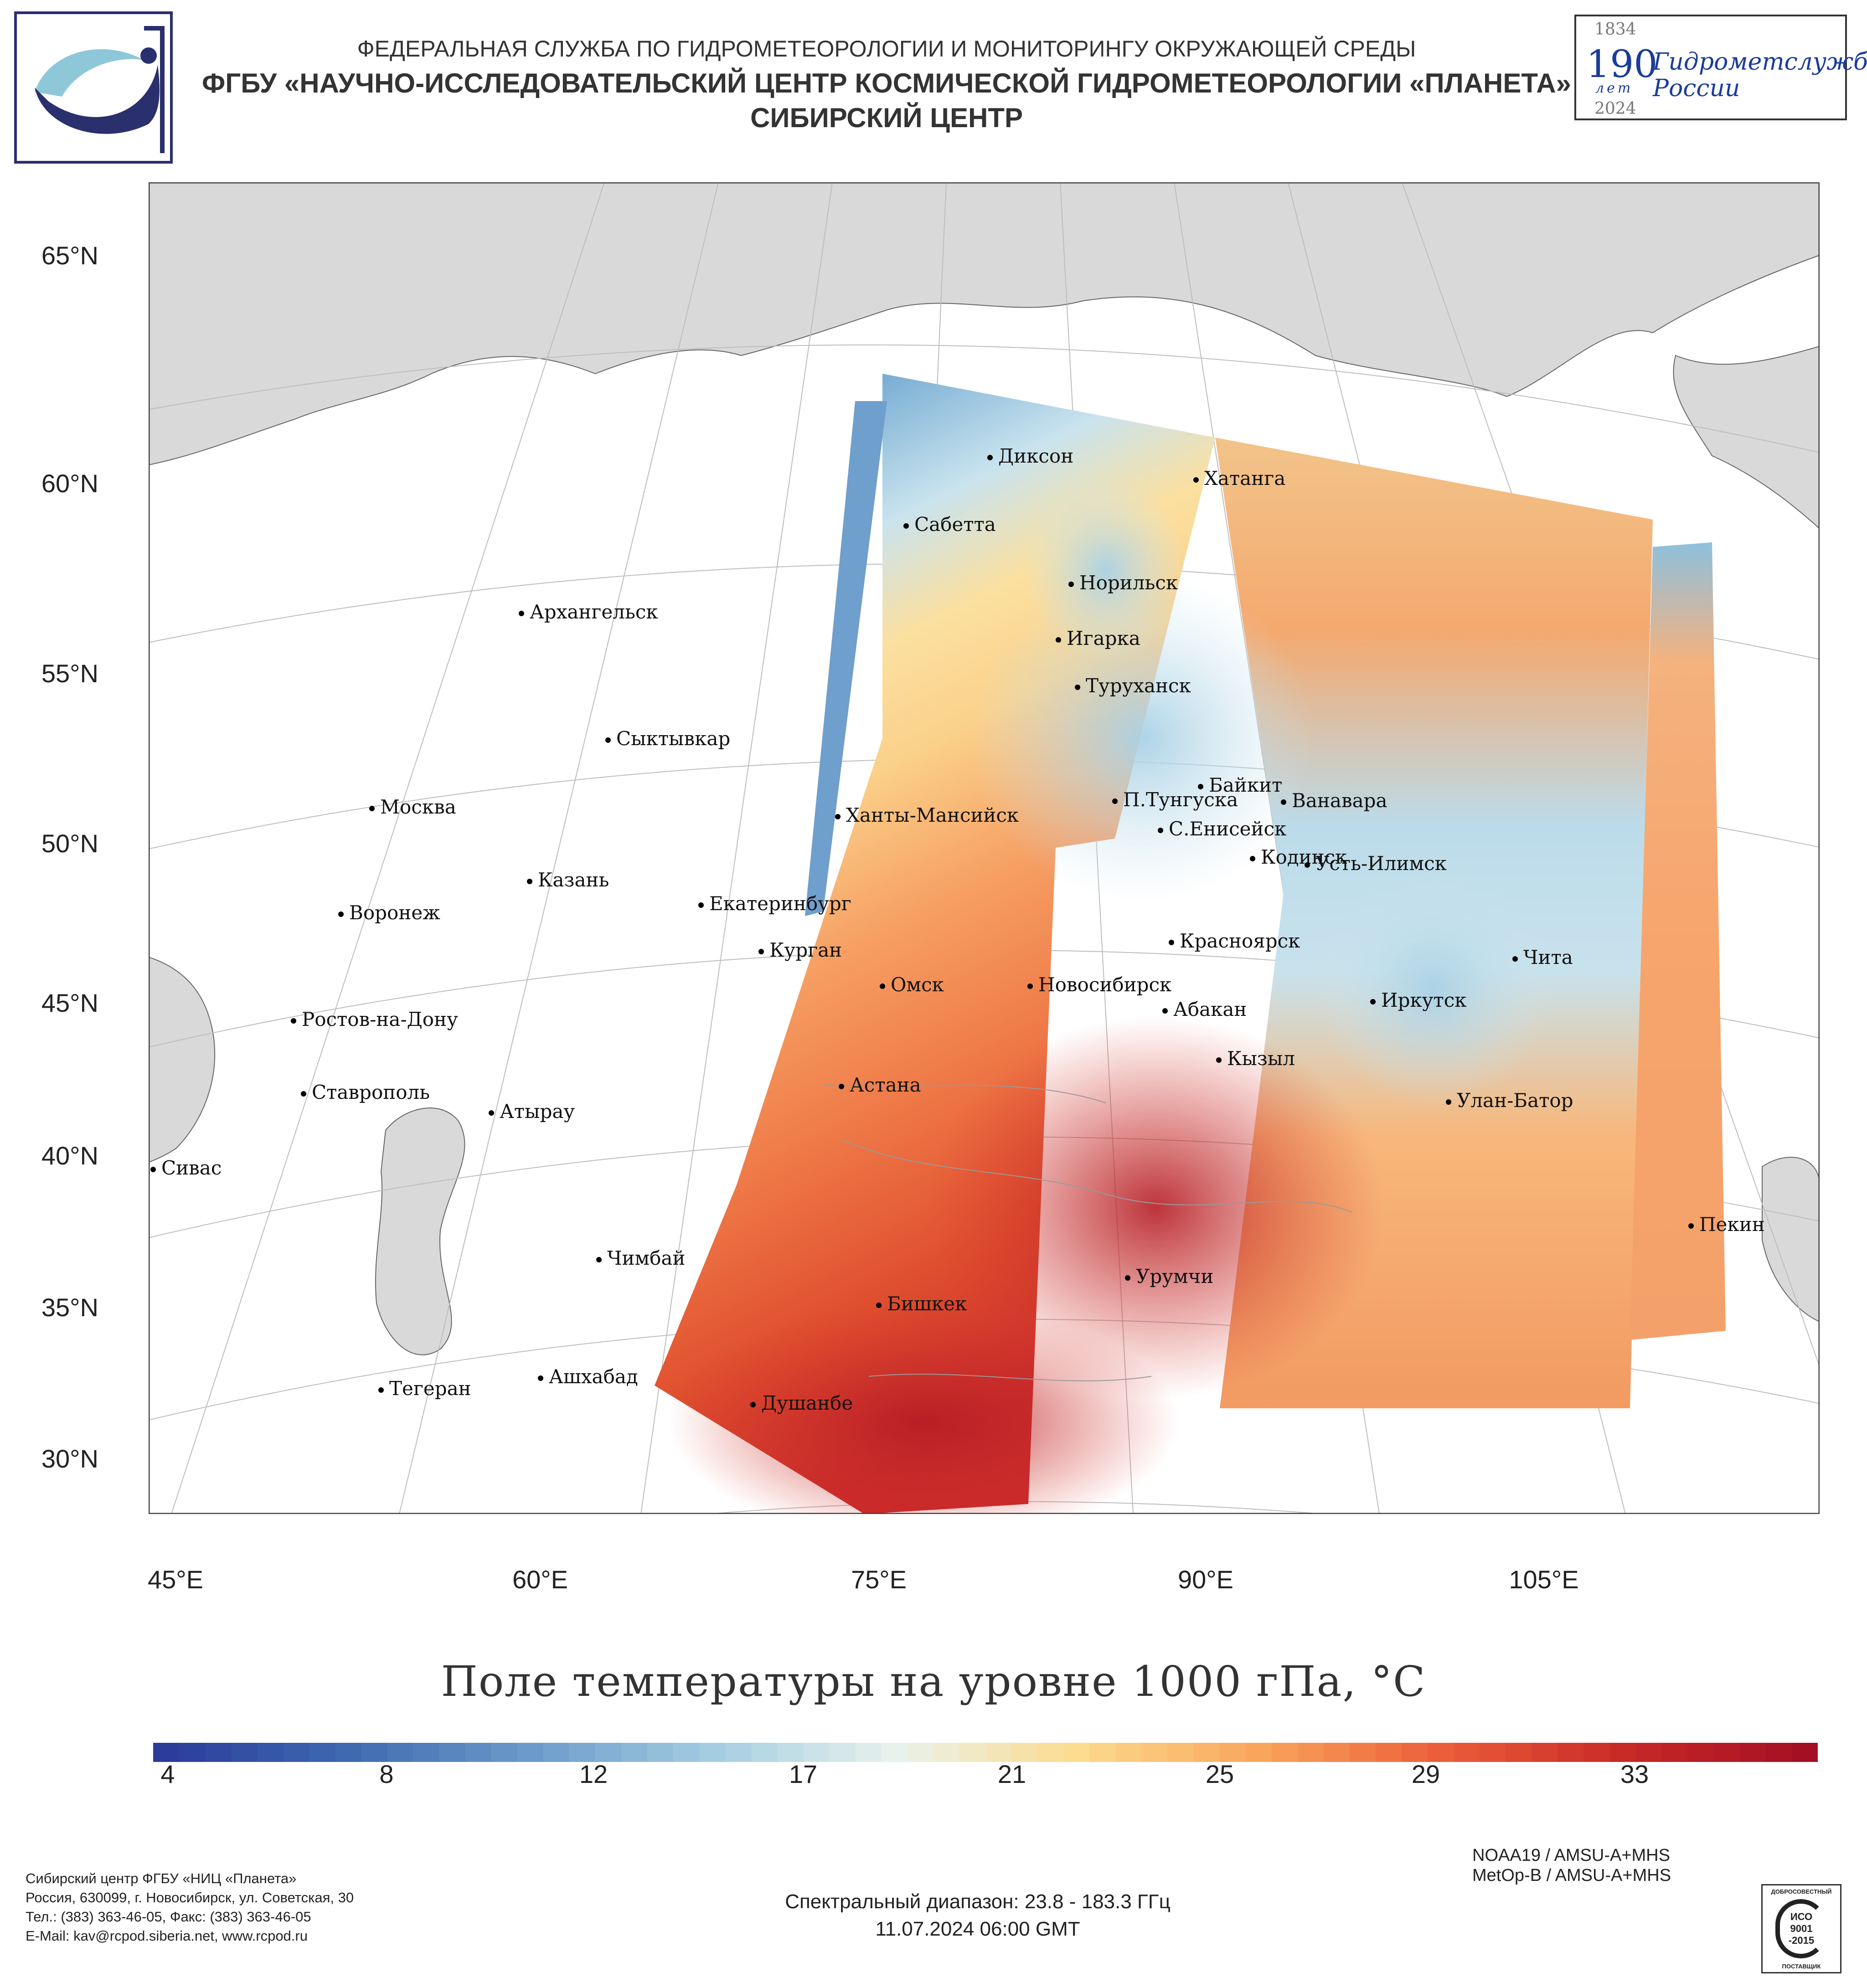 This screenshot has height=1988, width=1867. I want to click on city-label: Абакан, so click(1204, 1009).